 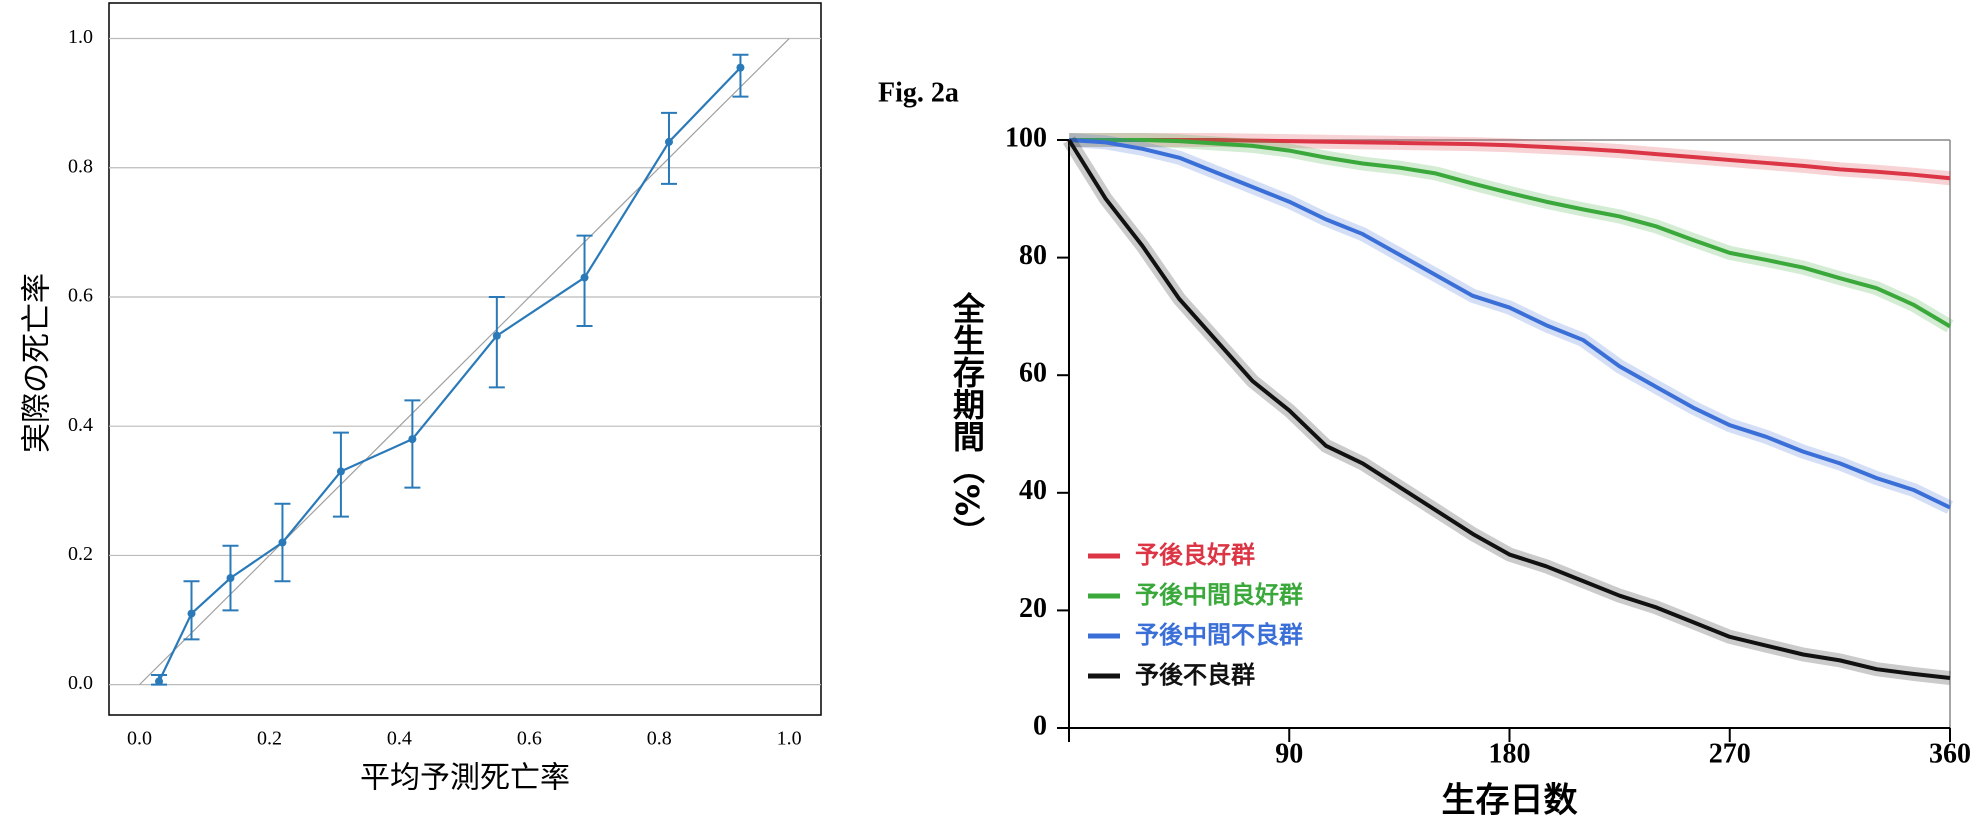 What do you see at coordinates (1033, 608) in the screenshot?
I see `y-tick-label: 20` at bounding box center [1033, 608].